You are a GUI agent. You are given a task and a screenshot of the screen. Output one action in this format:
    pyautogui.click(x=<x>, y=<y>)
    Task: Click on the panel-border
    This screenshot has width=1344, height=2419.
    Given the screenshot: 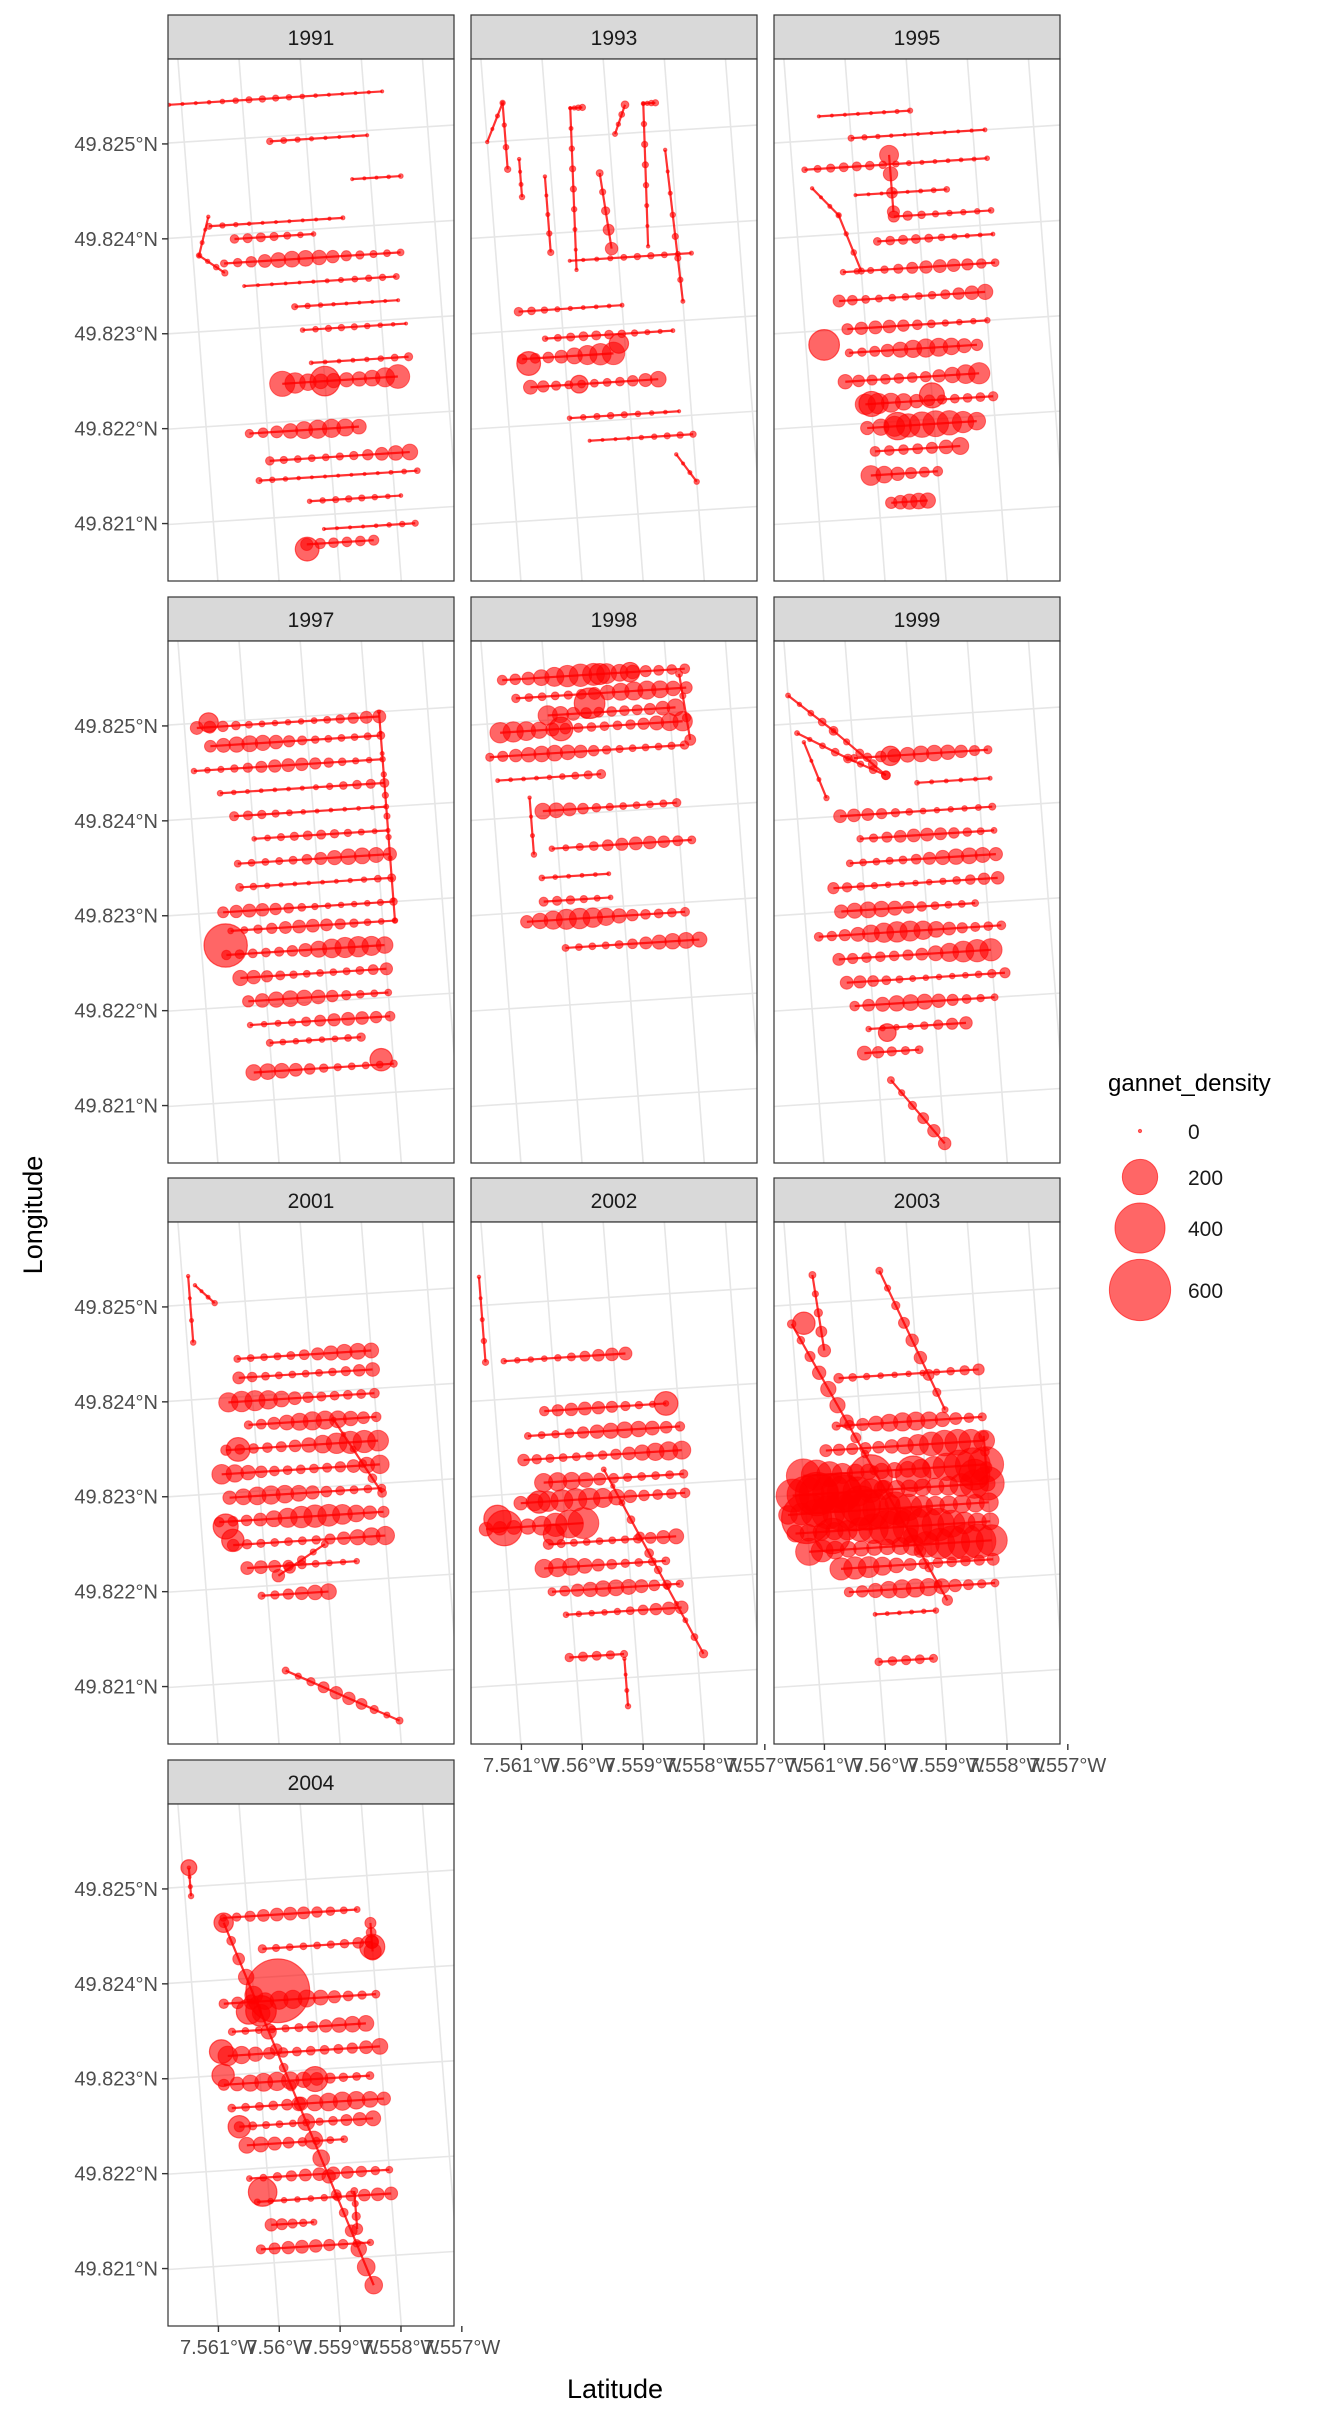 What is the action you would take?
    pyautogui.click(x=614, y=1483)
    